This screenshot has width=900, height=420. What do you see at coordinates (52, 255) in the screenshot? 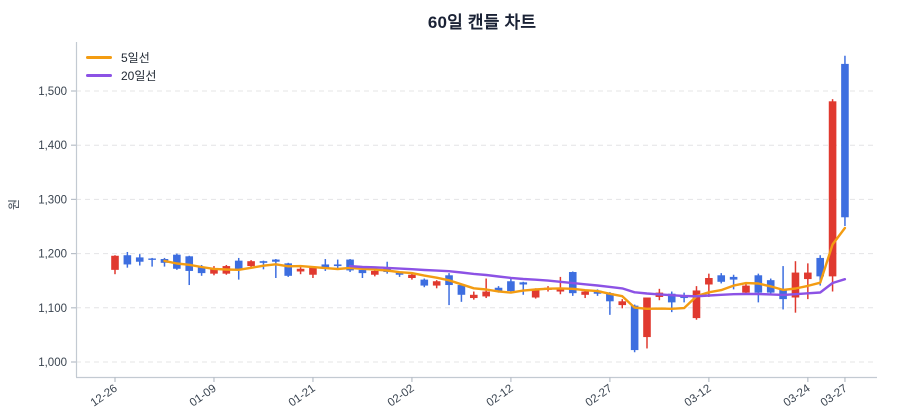
I see `y-tick-label-1200: 1,200` at bounding box center [52, 255].